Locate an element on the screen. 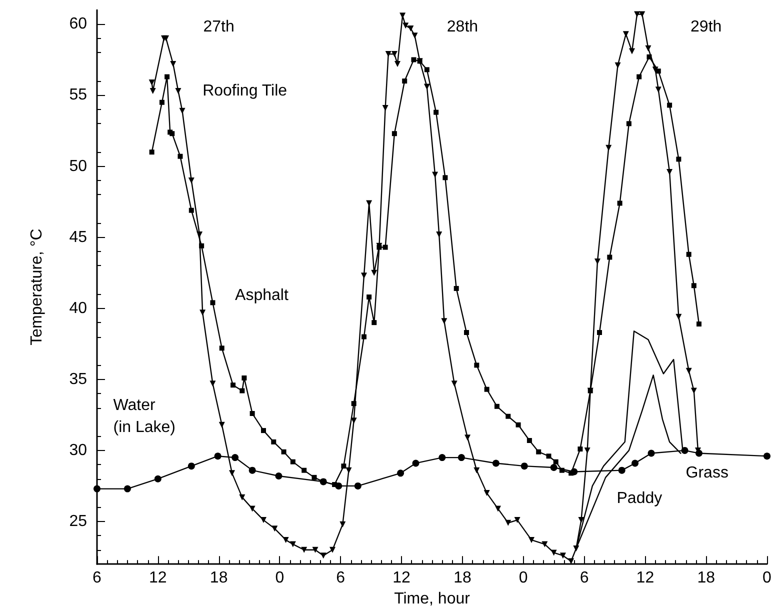 This screenshot has height=612, width=777. series-label: Water (in Lake) is located at coordinates (144, 416).